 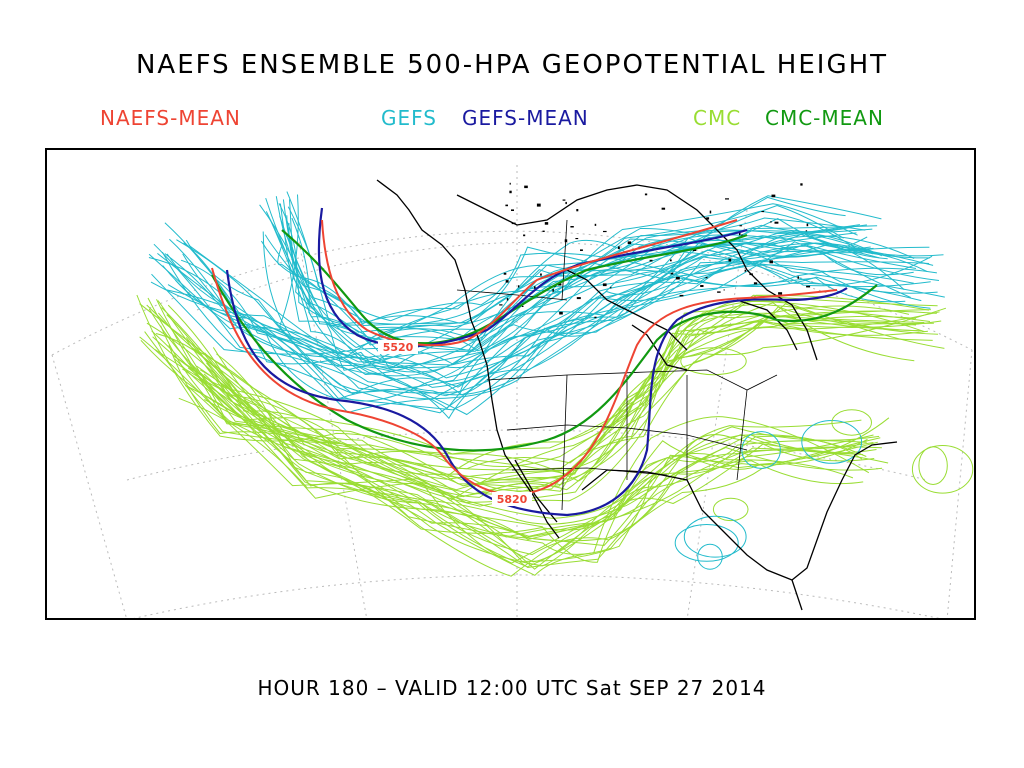 I want to click on legend-gefs-mean: GEFS-MEAN, so click(x=525, y=118).